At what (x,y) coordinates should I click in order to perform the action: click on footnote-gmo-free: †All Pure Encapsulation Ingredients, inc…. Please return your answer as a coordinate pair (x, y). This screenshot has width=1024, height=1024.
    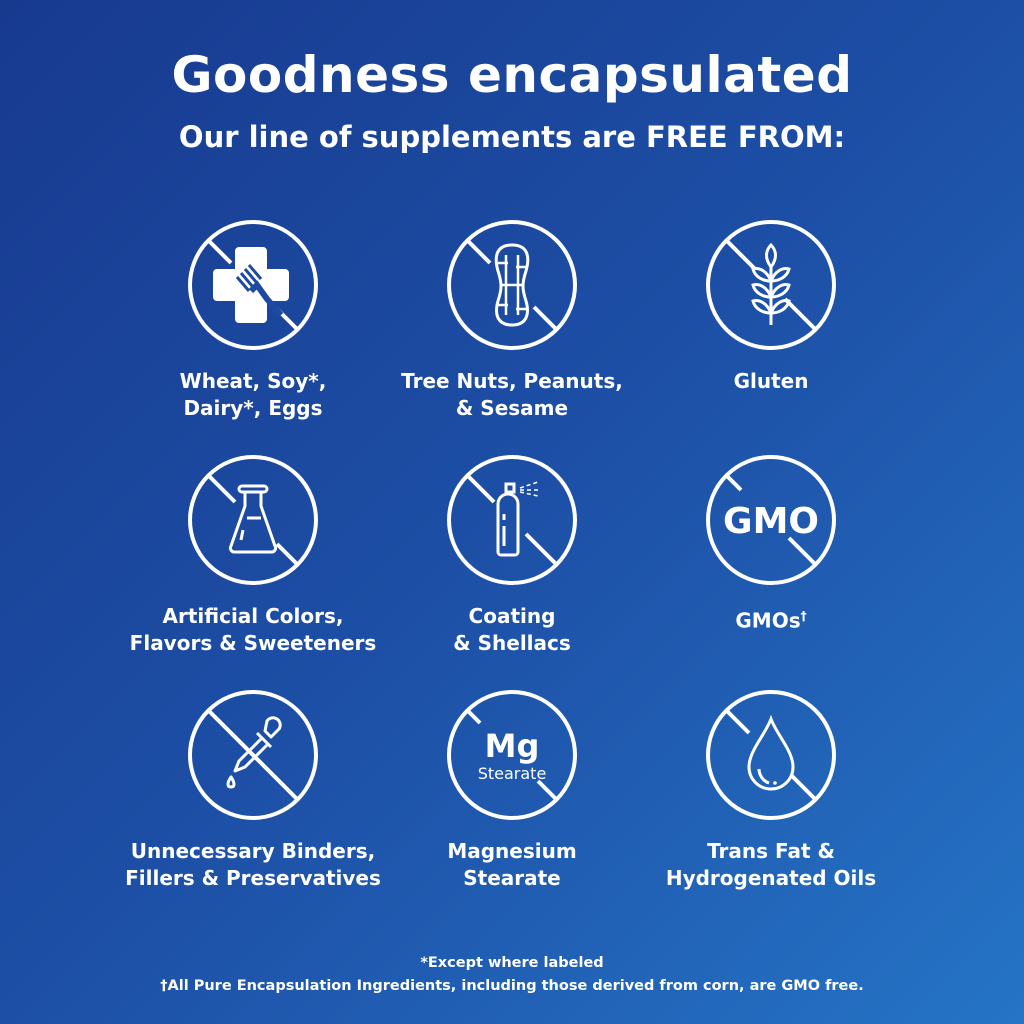
    Looking at the image, I should click on (512, 986).